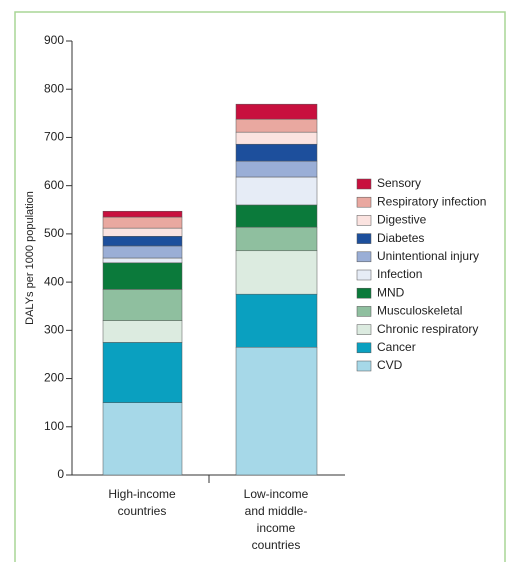 This screenshot has height=562, width=507. I want to click on legend-label: Infection, so click(399, 274).